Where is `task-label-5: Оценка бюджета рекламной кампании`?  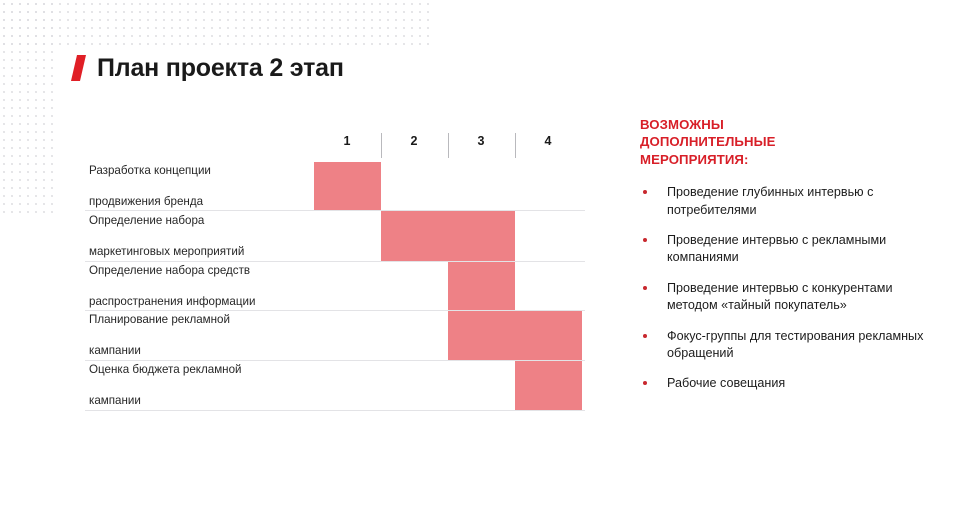
task-label-5: Оценка бюджета рекламной кампании is located at coordinates (196, 385).